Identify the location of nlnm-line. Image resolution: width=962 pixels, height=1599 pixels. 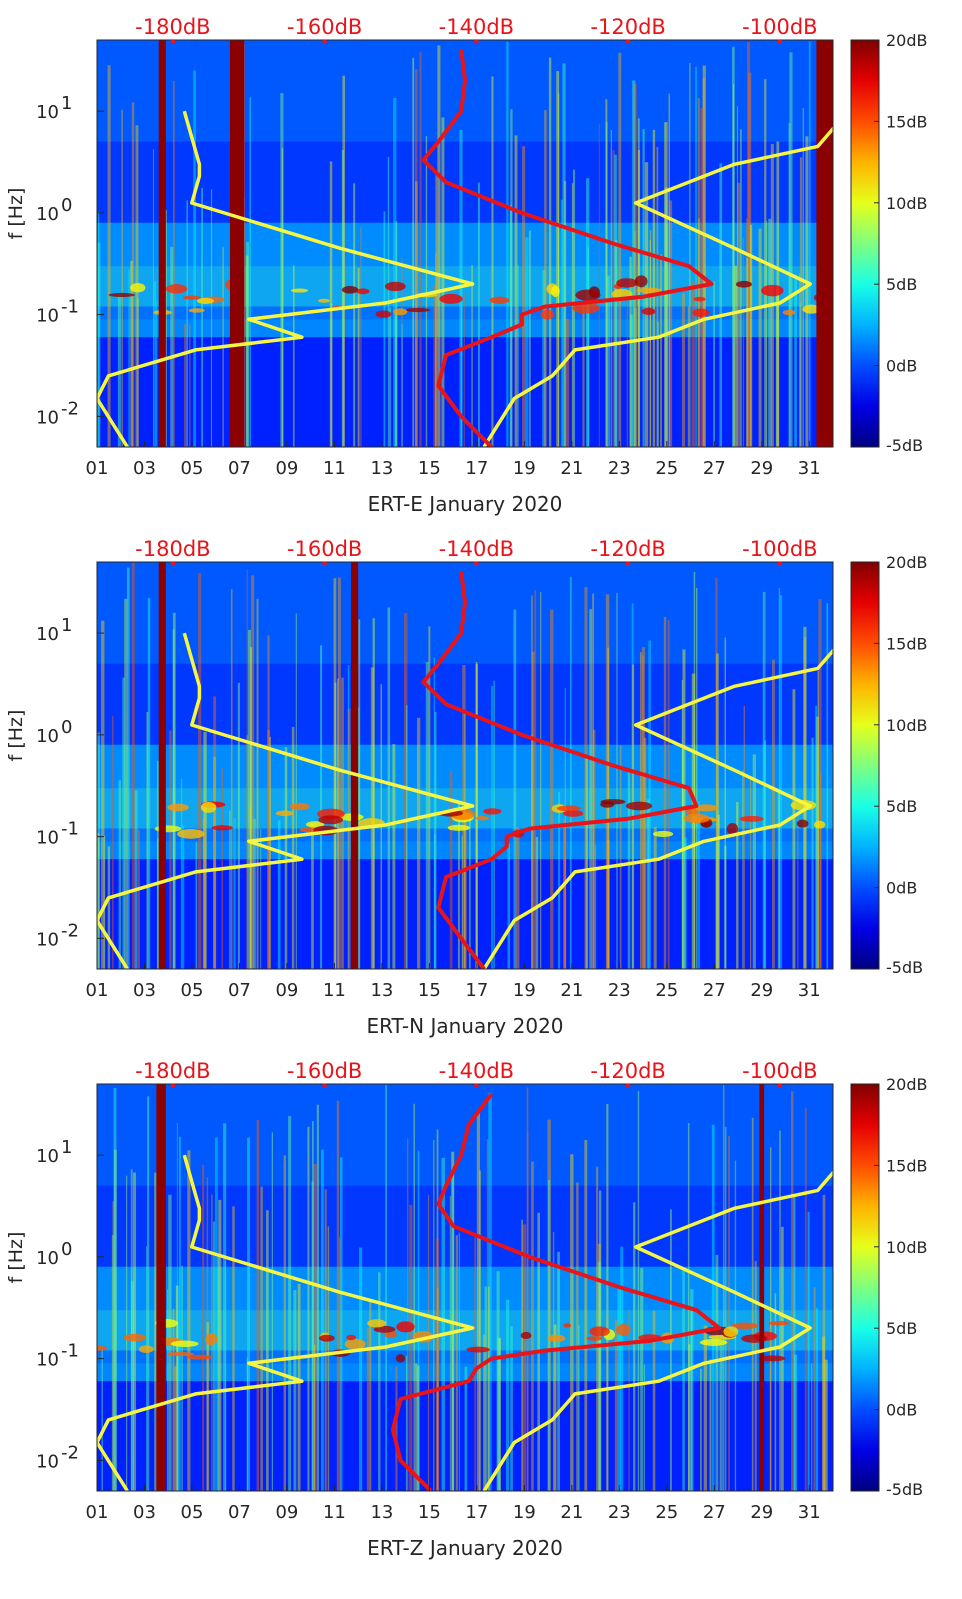
(286, 800).